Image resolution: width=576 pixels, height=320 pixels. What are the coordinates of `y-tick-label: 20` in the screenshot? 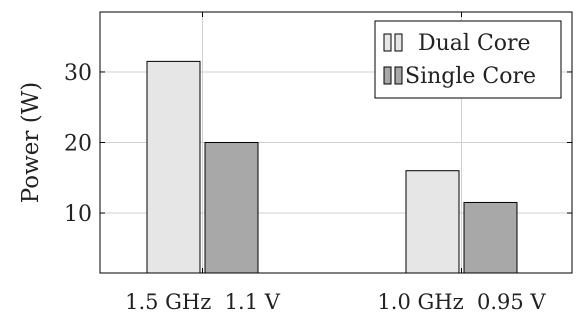 It's located at (78, 144).